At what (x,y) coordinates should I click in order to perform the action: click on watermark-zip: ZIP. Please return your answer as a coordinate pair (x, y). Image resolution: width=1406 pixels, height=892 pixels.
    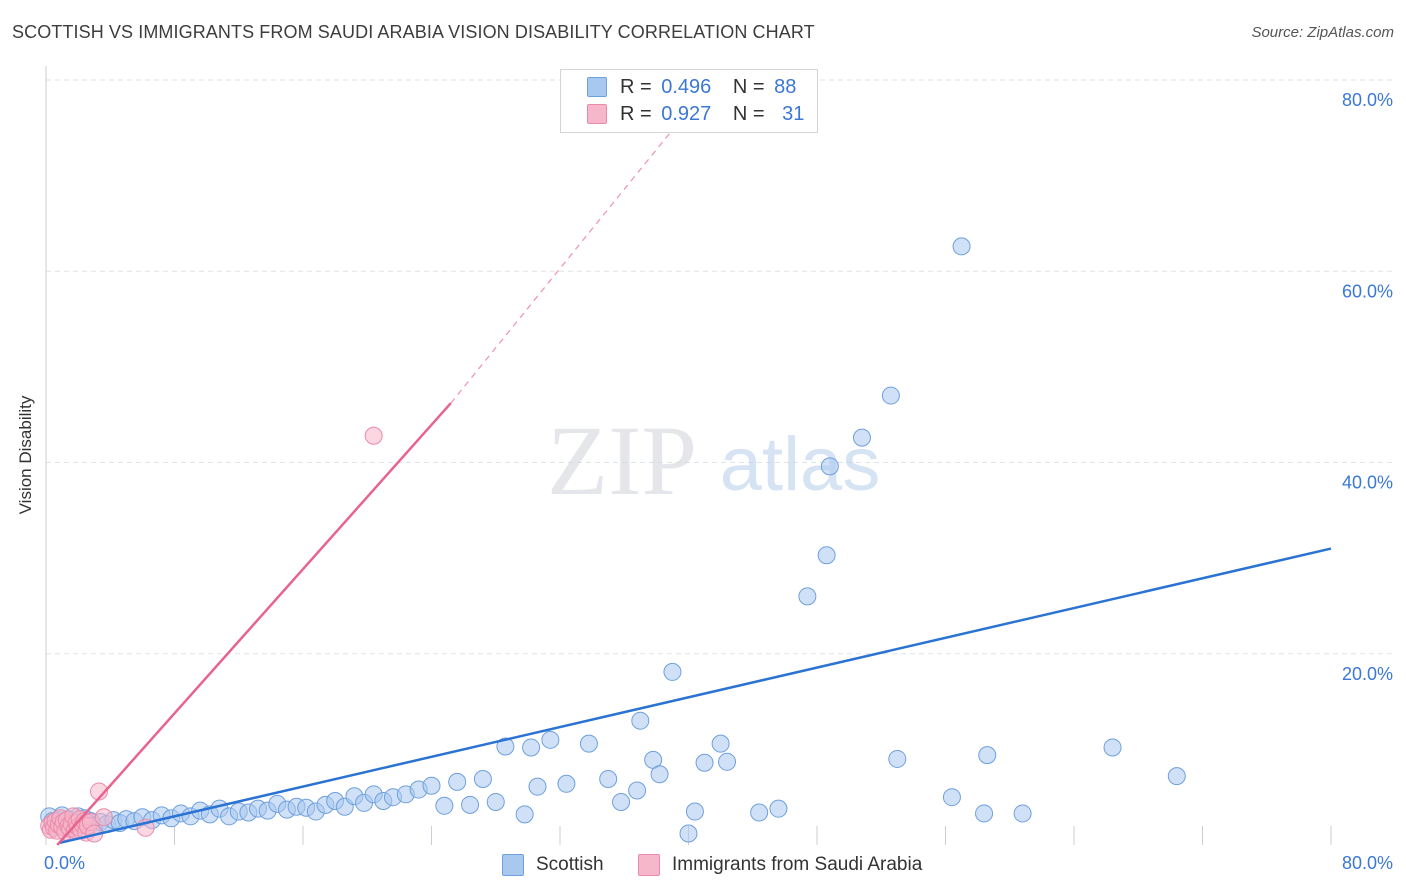
    Looking at the image, I should click on (622, 460).